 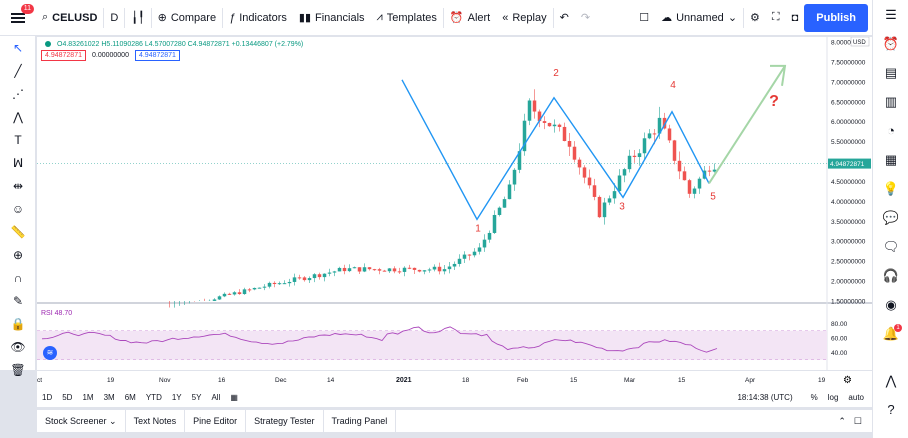 What do you see at coordinates (848, 202) in the screenshot?
I see `price-tick-label: 4.00000000` at bounding box center [848, 202].